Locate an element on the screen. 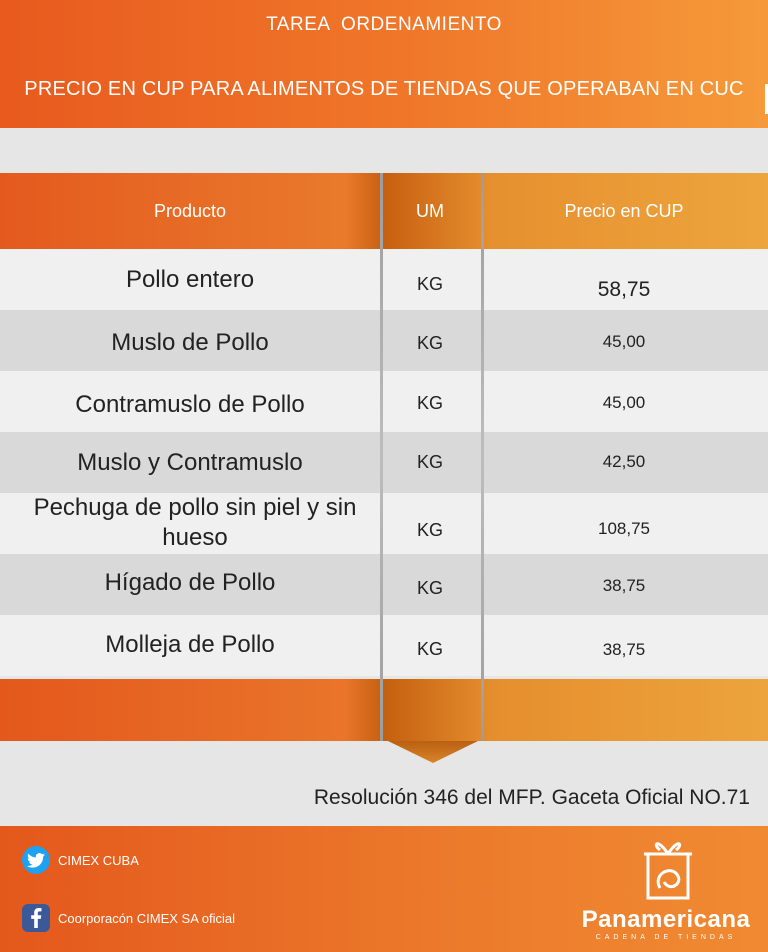 The width and height of the screenshot is (768, 952). panamericana-brand: Panamericana CADENA DE TIENDAS is located at coordinates (666, 890).